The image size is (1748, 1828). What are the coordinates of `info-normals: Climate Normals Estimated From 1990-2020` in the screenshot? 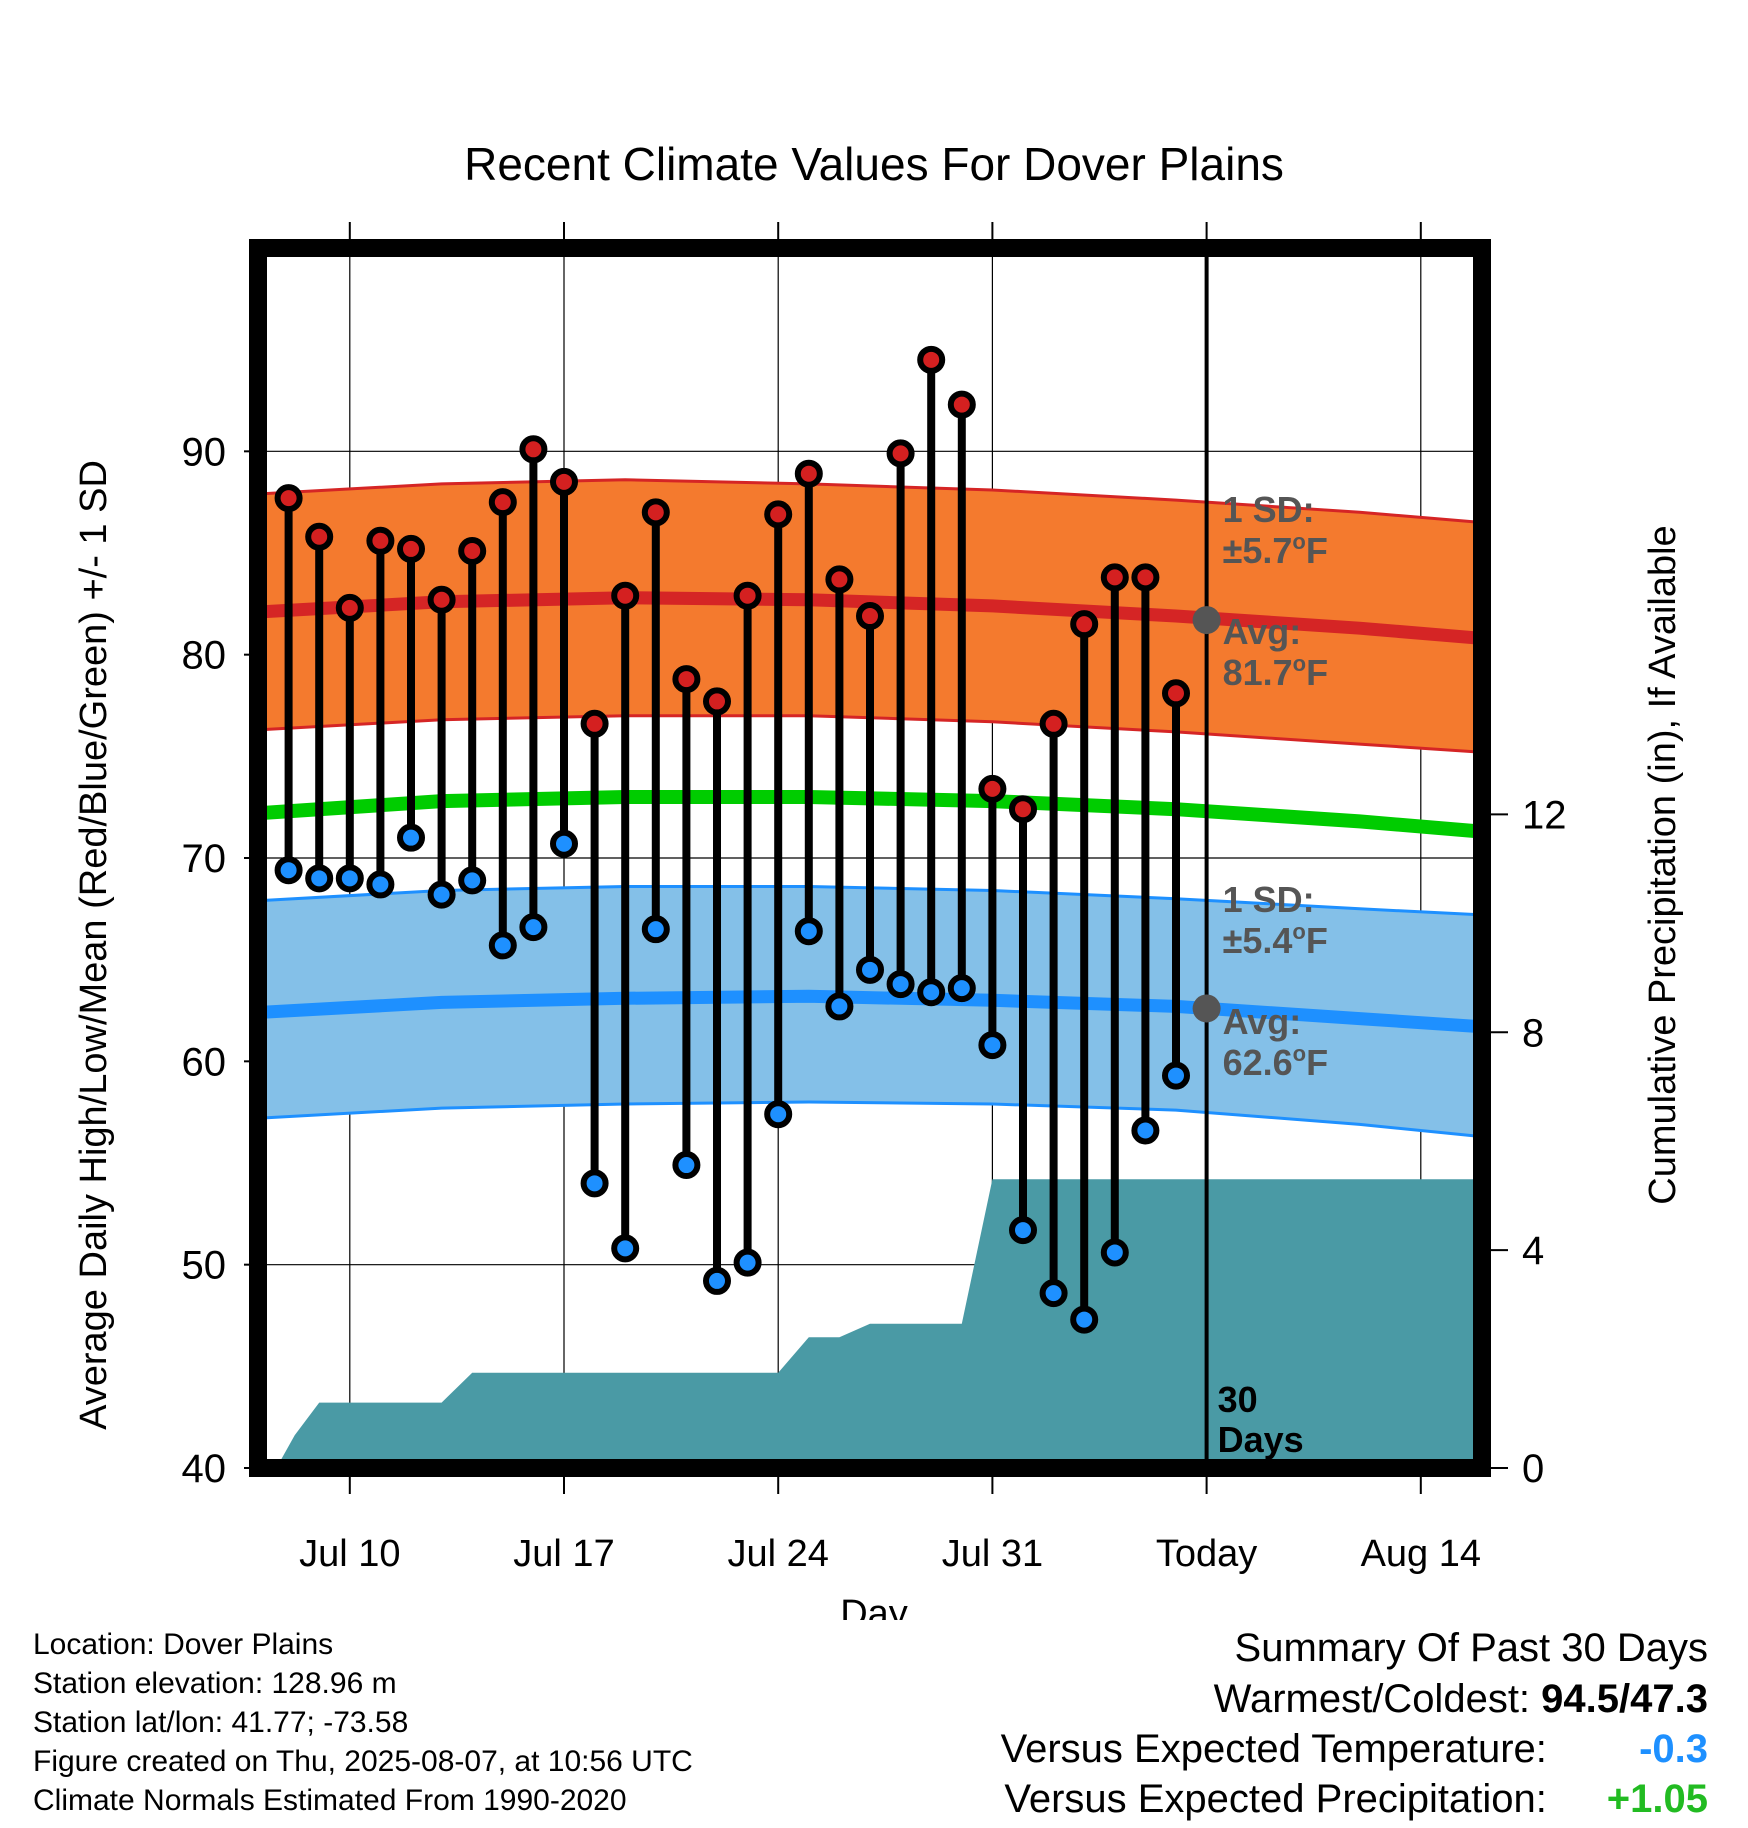 It's located at (330, 1800).